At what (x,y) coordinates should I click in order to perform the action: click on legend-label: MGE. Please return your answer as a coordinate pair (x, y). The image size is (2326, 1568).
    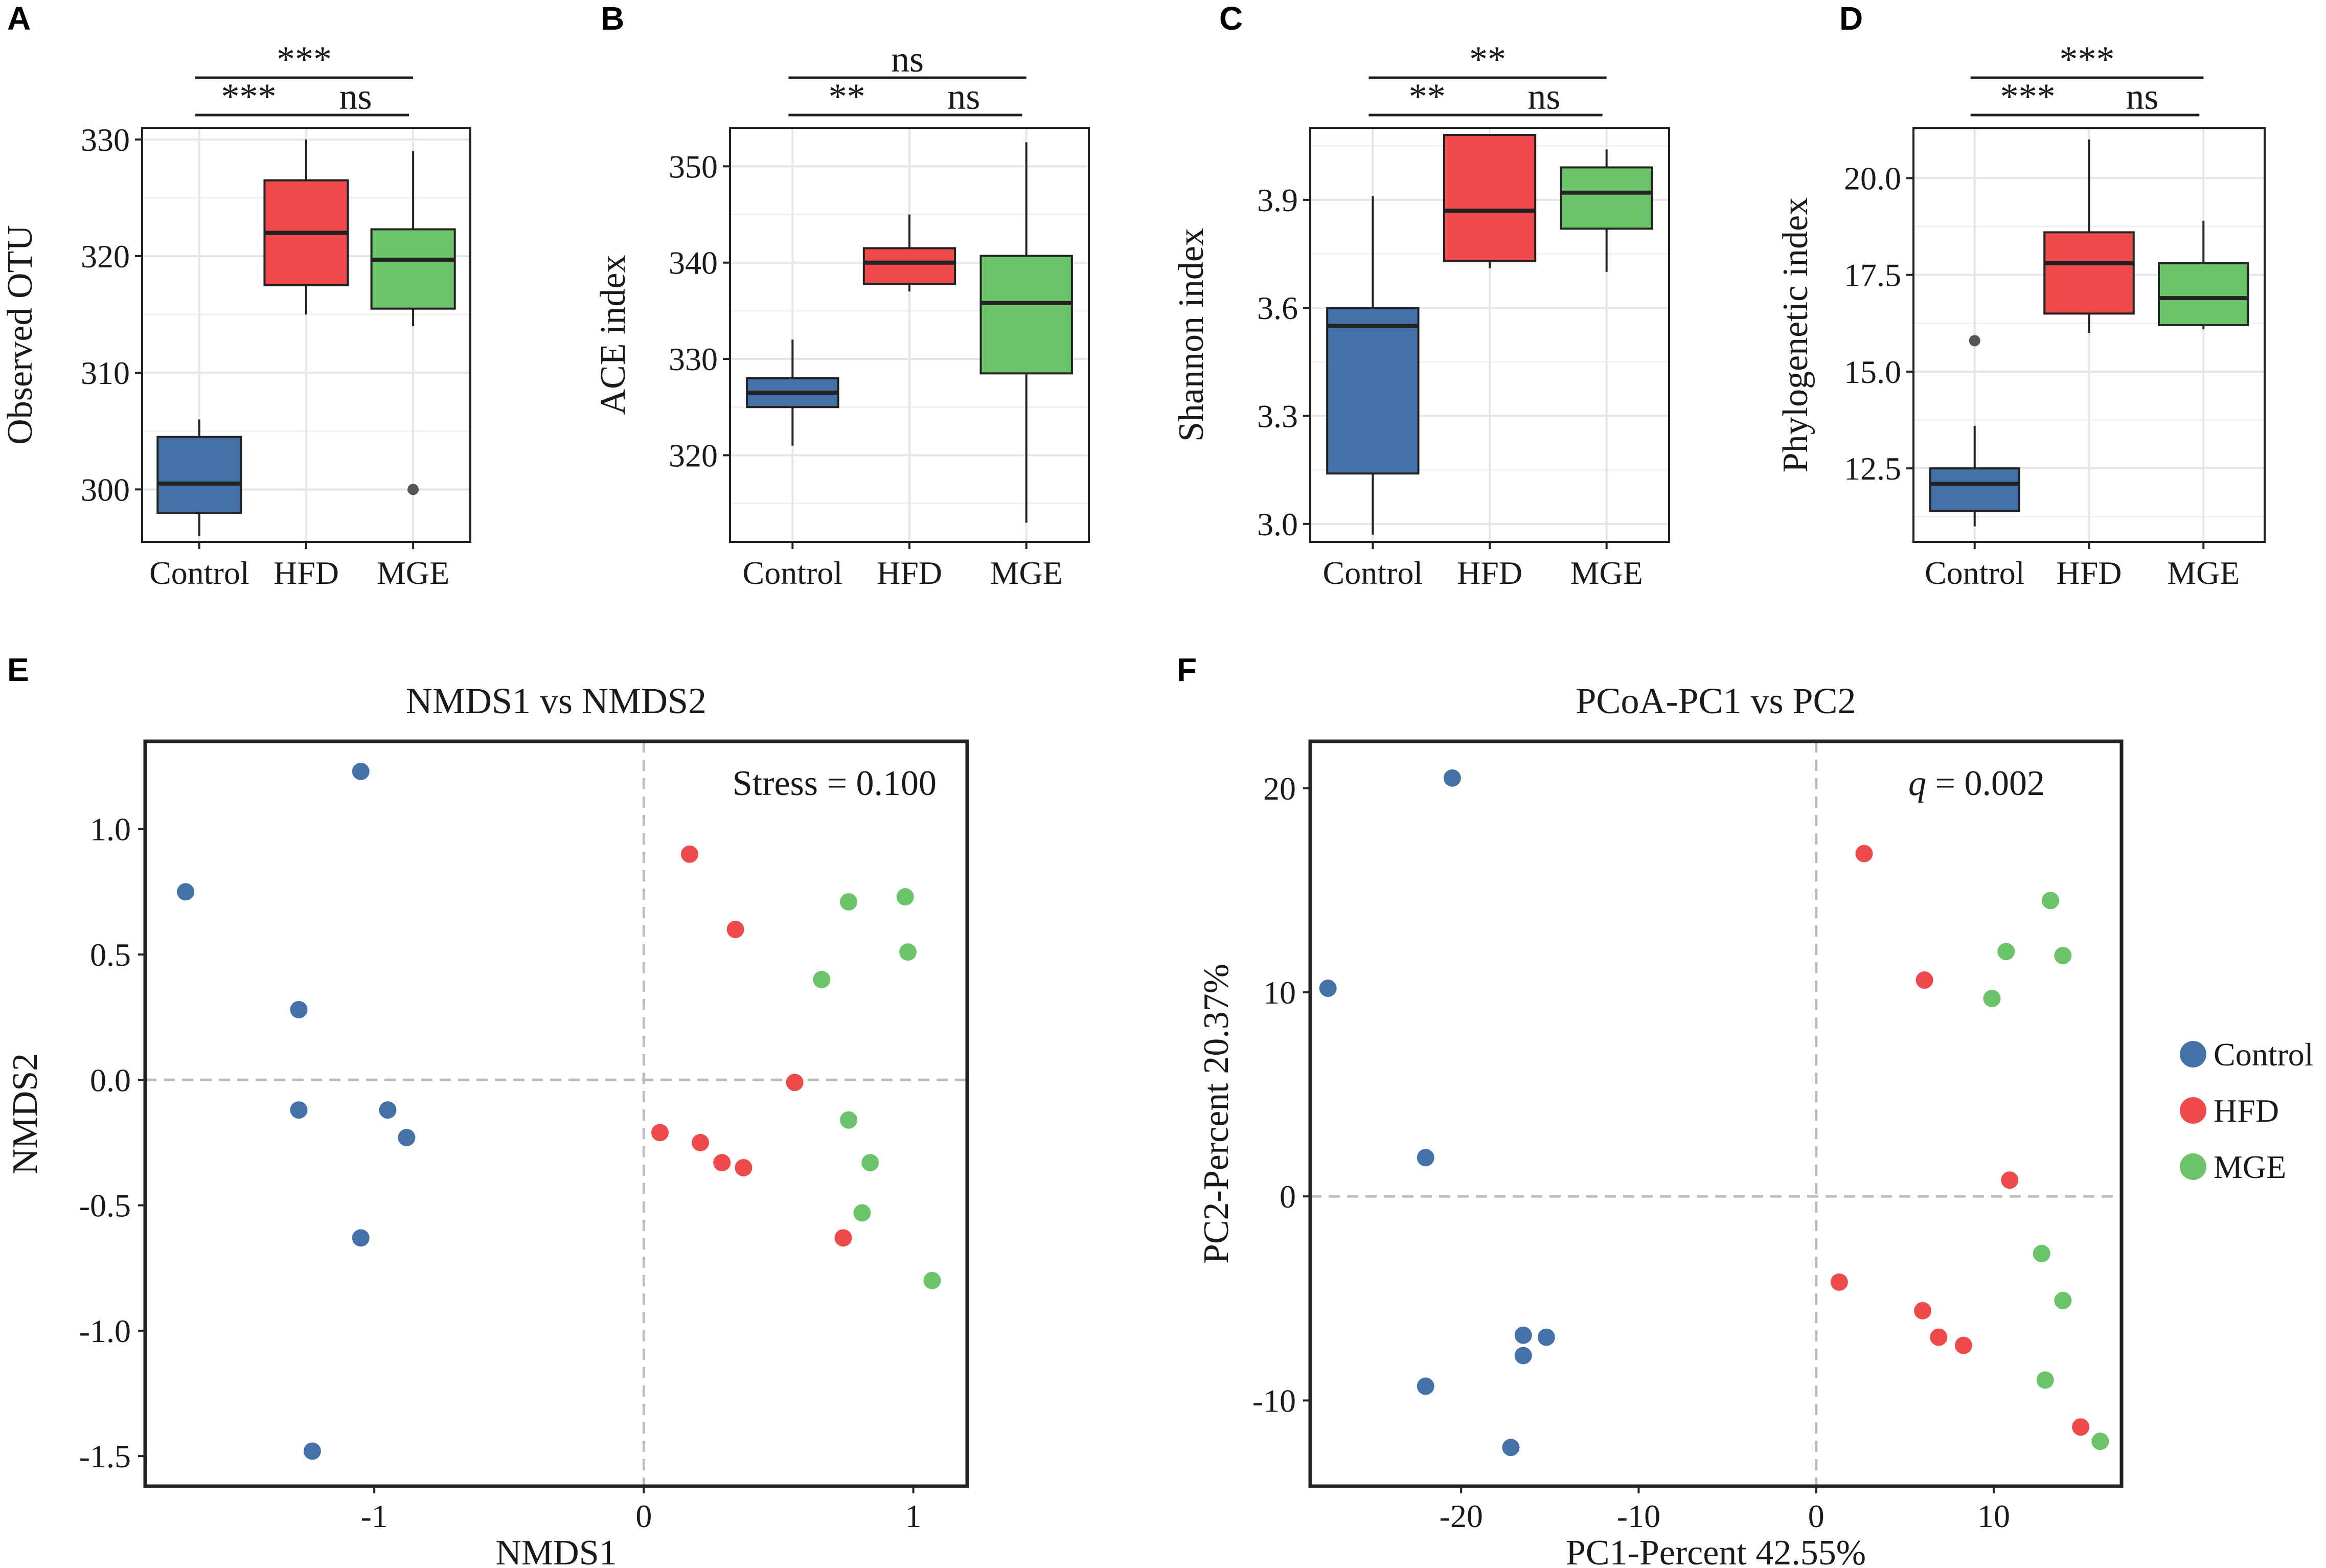
    Looking at the image, I should click on (2250, 1167).